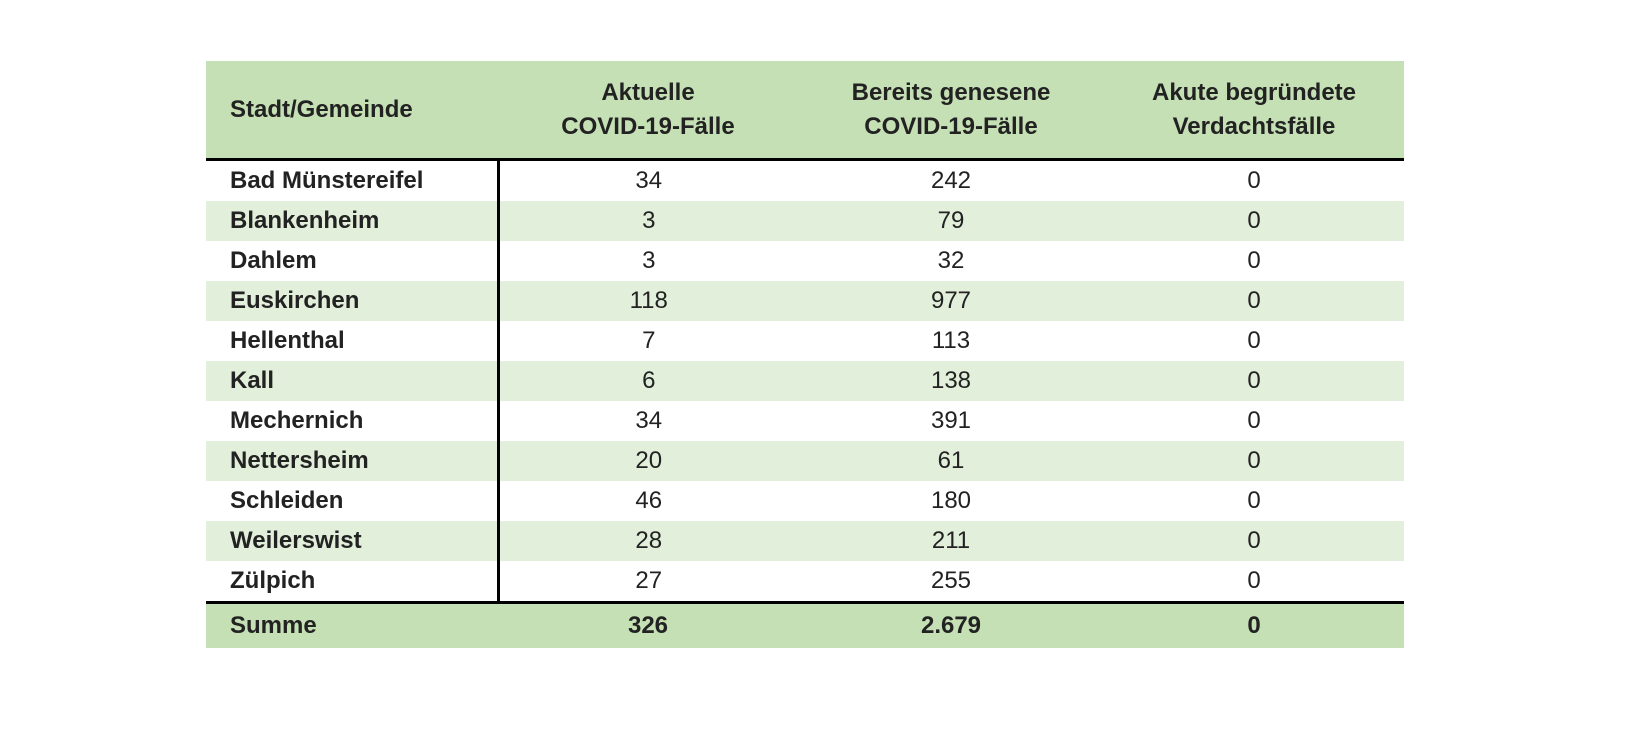 This screenshot has width=1630, height=734. Describe the element at coordinates (649, 500) in the screenshot. I see `current-cases-cell: 46` at that location.